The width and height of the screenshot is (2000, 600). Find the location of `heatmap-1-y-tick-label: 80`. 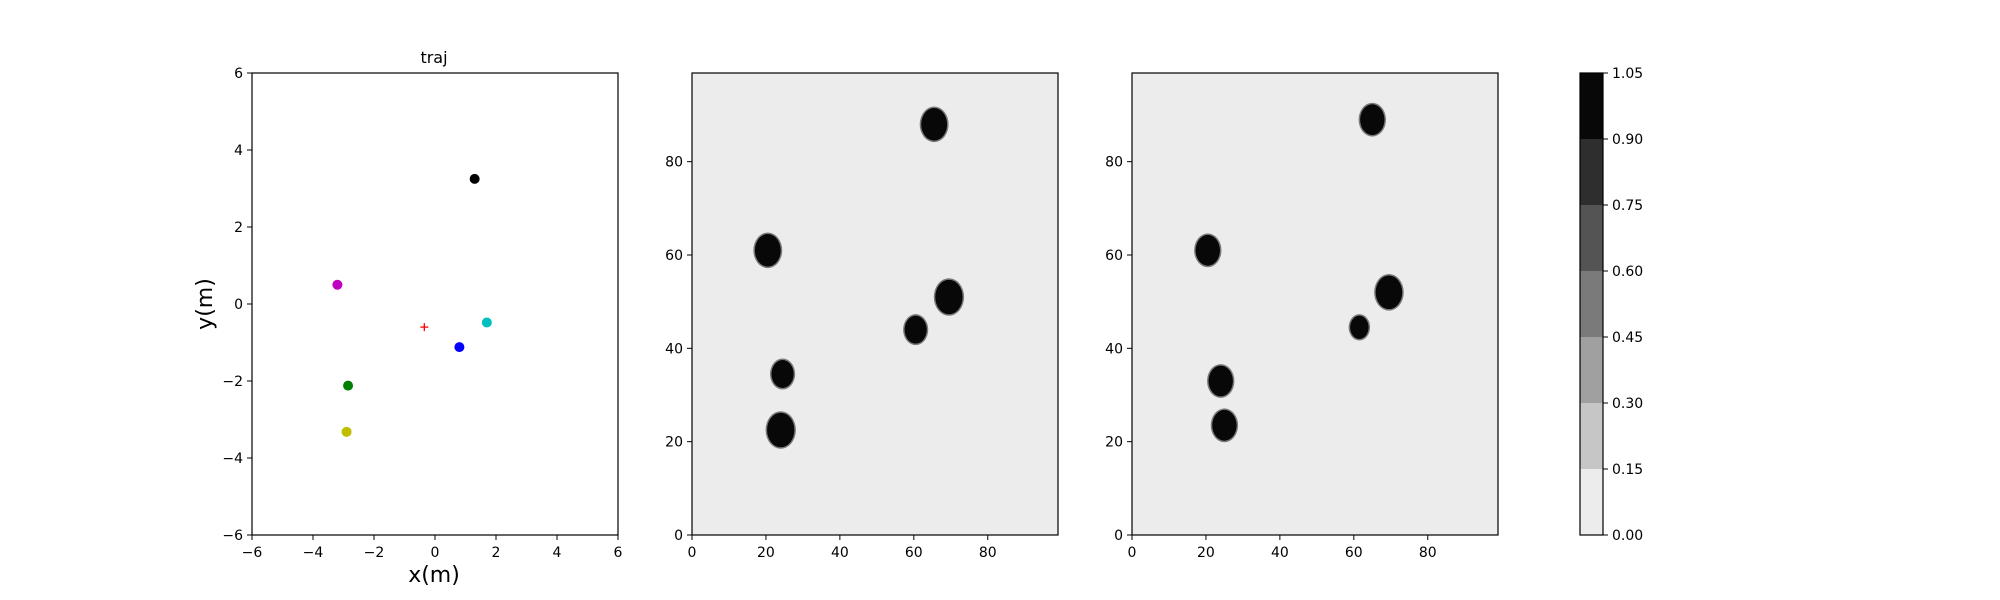

heatmap-1-y-tick-label: 80 is located at coordinates (674, 163).